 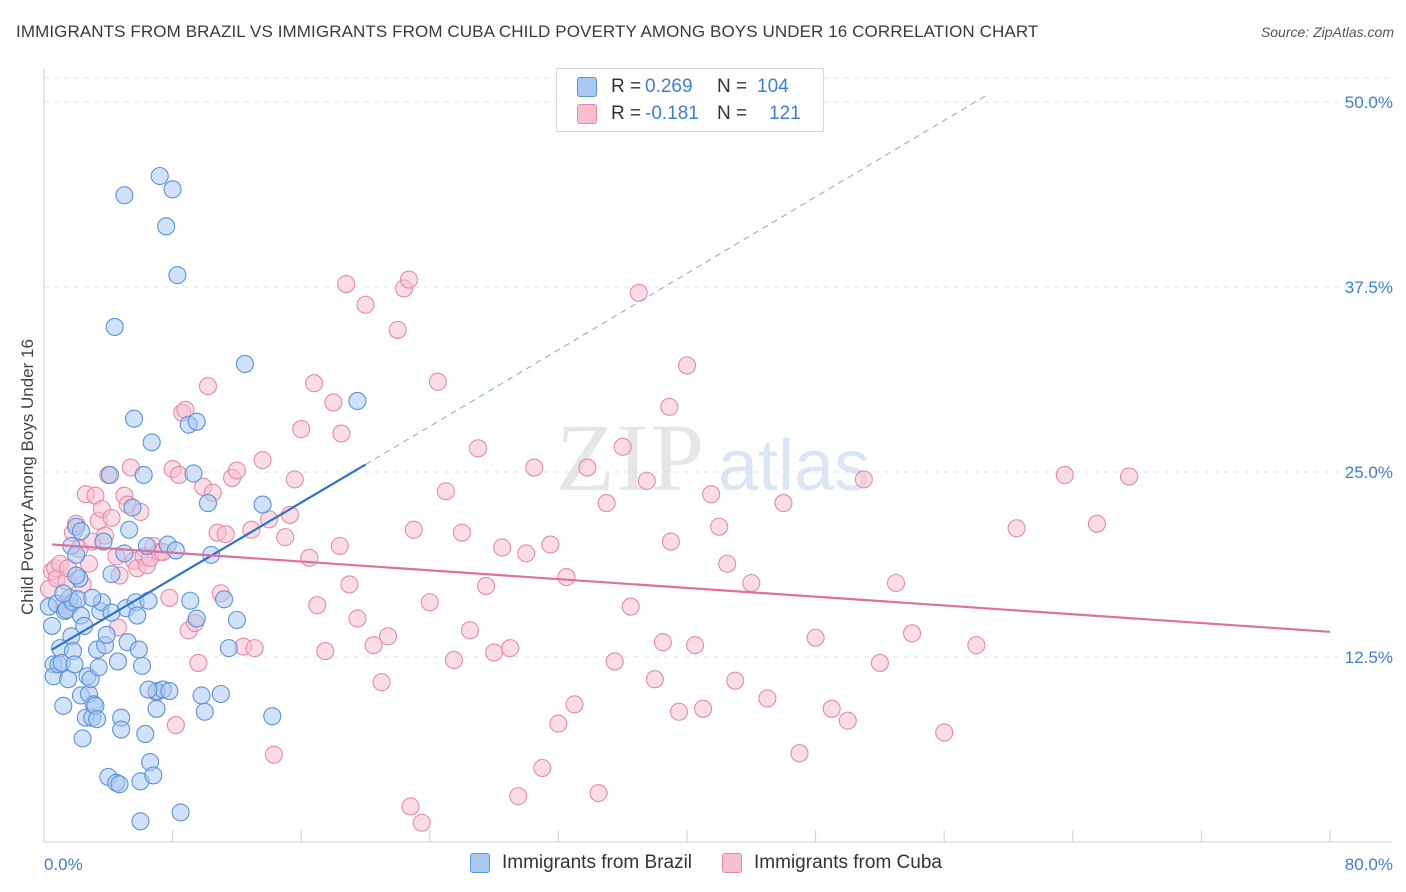 I want to click on legend-item-brazil: Immigrants from Brazil, so click(x=581, y=863).